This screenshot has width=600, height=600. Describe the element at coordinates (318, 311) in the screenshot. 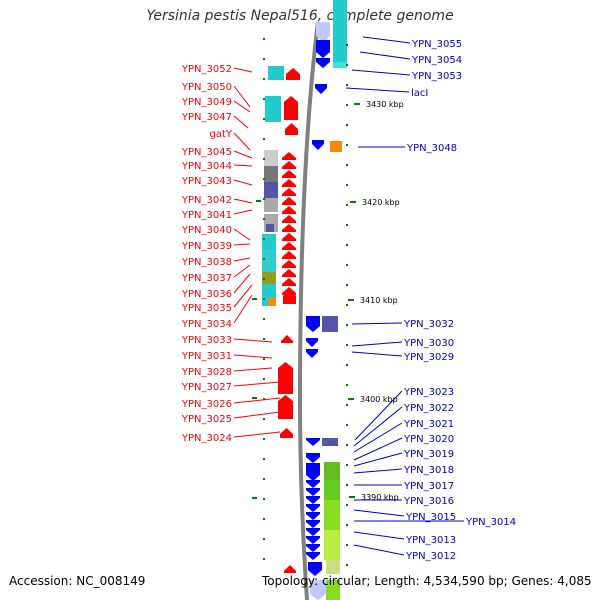

I see `reverse-genes` at that location.